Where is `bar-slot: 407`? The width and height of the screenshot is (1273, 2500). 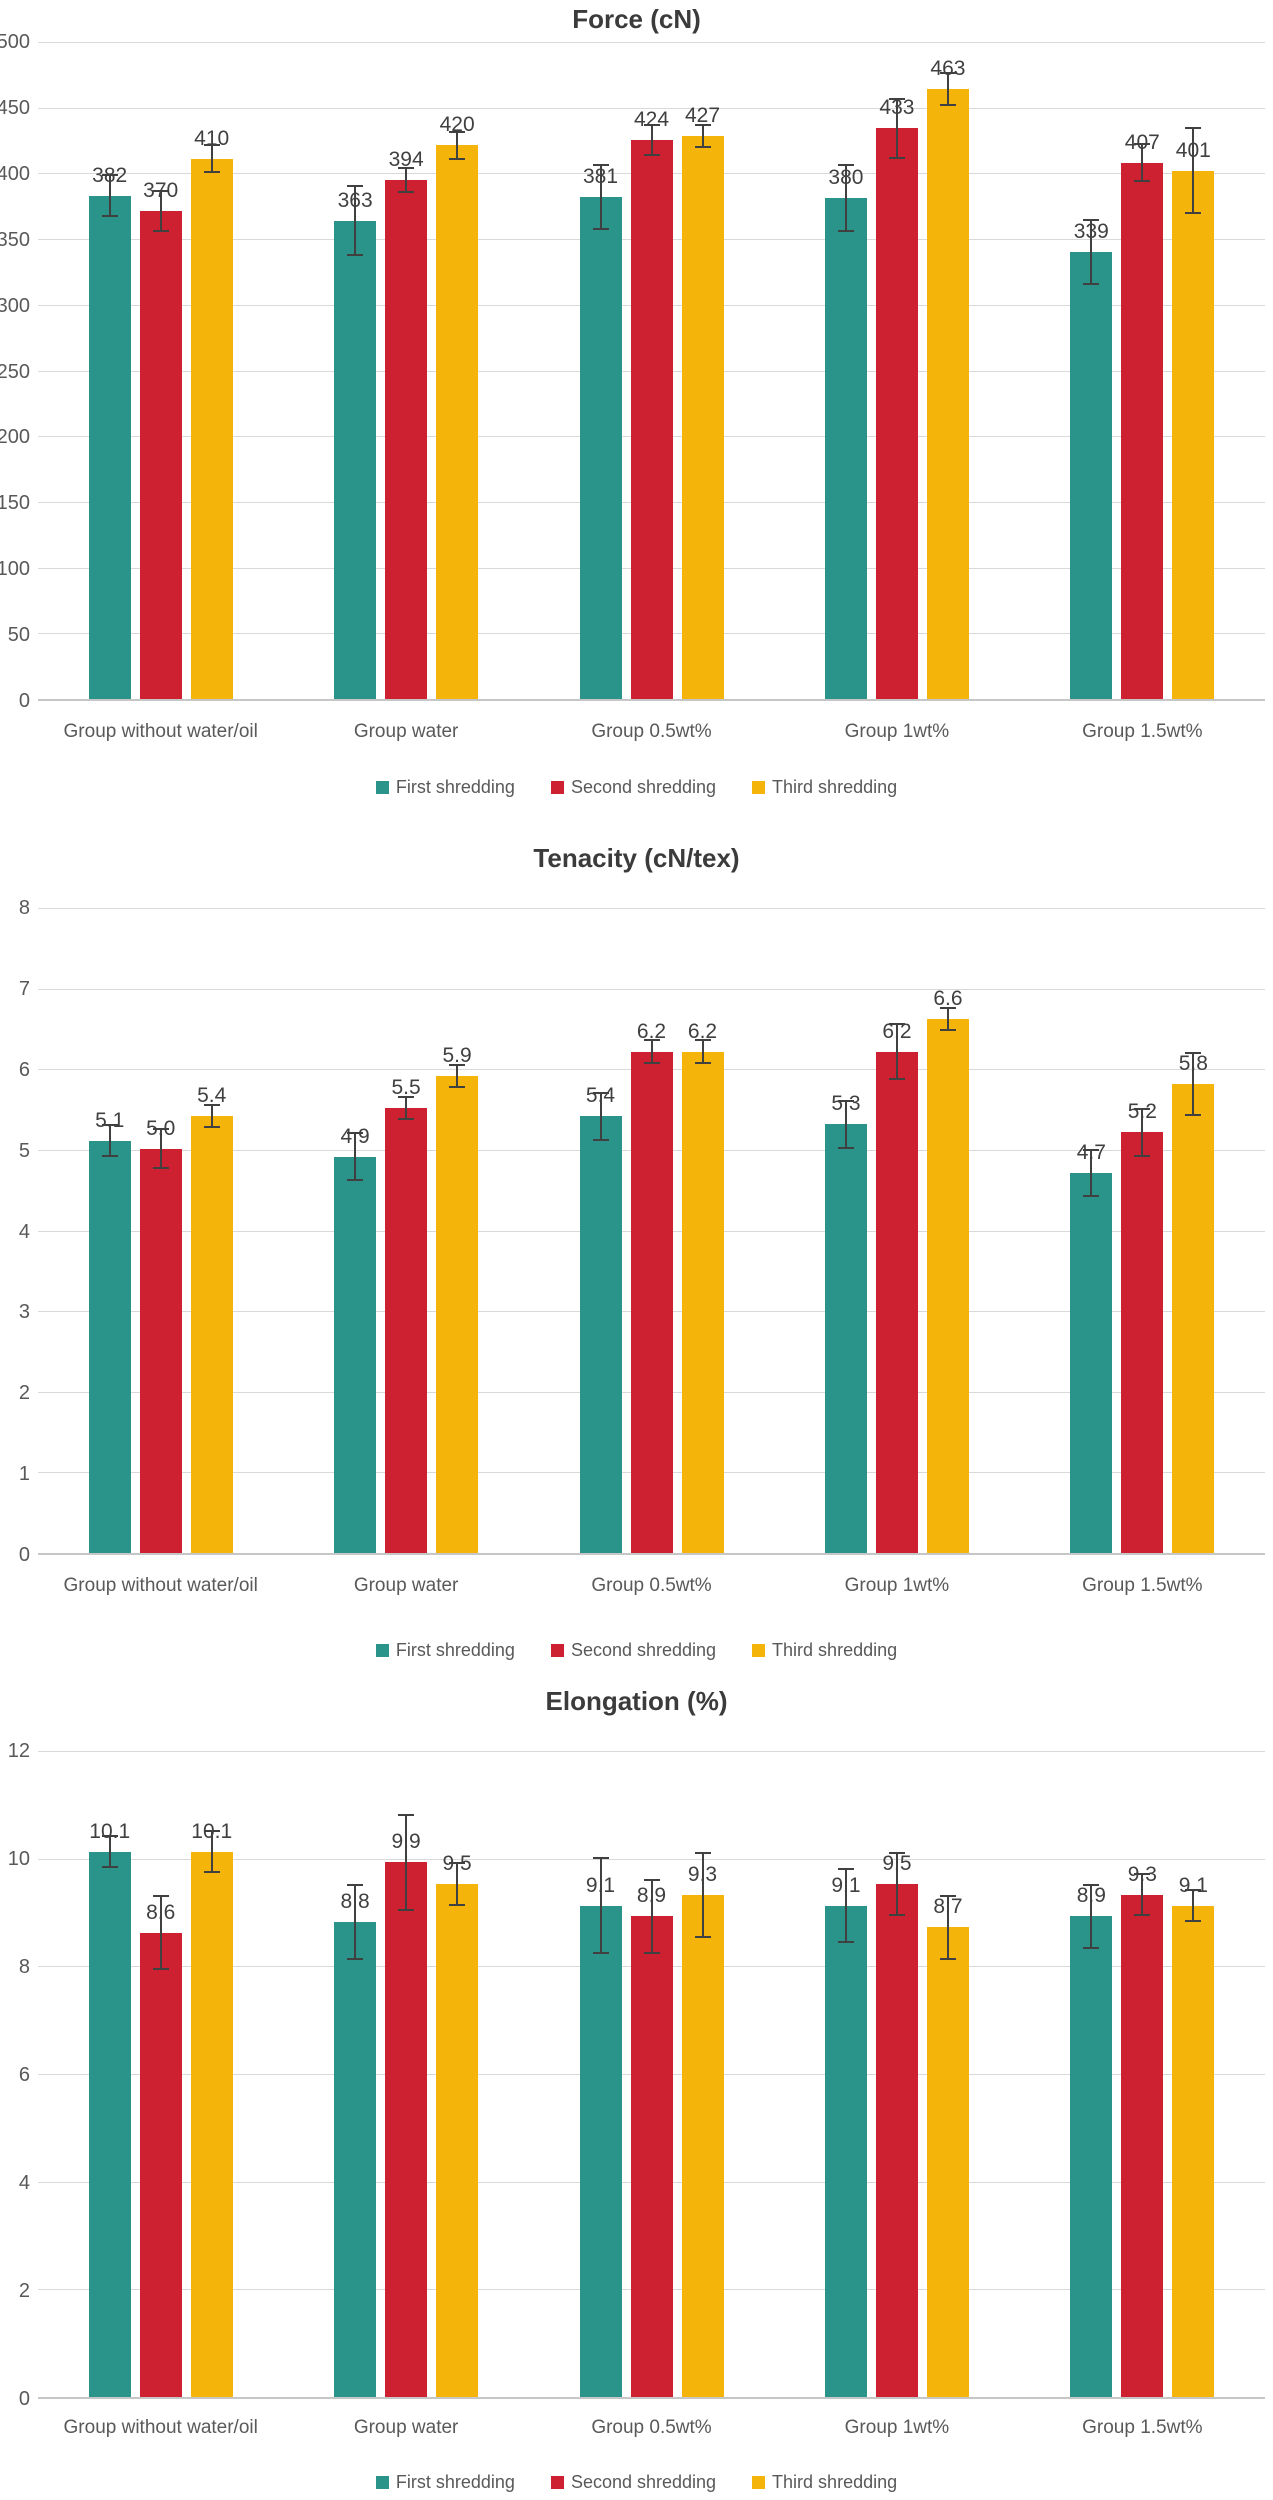
bar-slot: 407 is located at coordinates (1142, 370).